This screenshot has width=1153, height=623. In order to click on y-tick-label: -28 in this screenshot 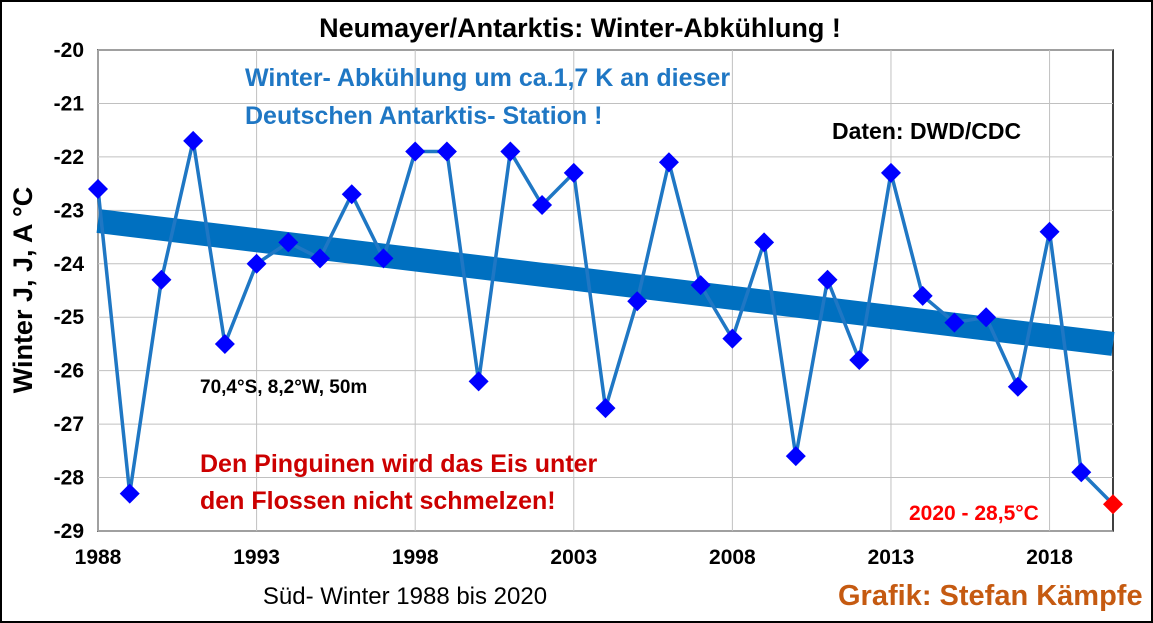, I will do `click(69, 478)`.